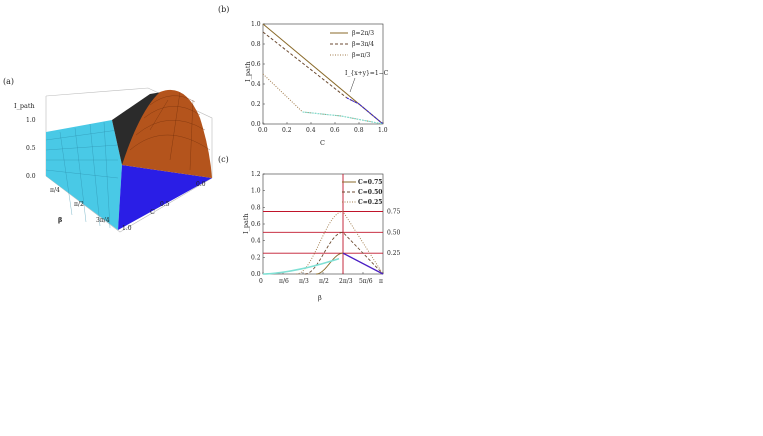 The height and width of the screenshot is (436, 763). I want to click on panel-b-label: (b), so click(223, 9).